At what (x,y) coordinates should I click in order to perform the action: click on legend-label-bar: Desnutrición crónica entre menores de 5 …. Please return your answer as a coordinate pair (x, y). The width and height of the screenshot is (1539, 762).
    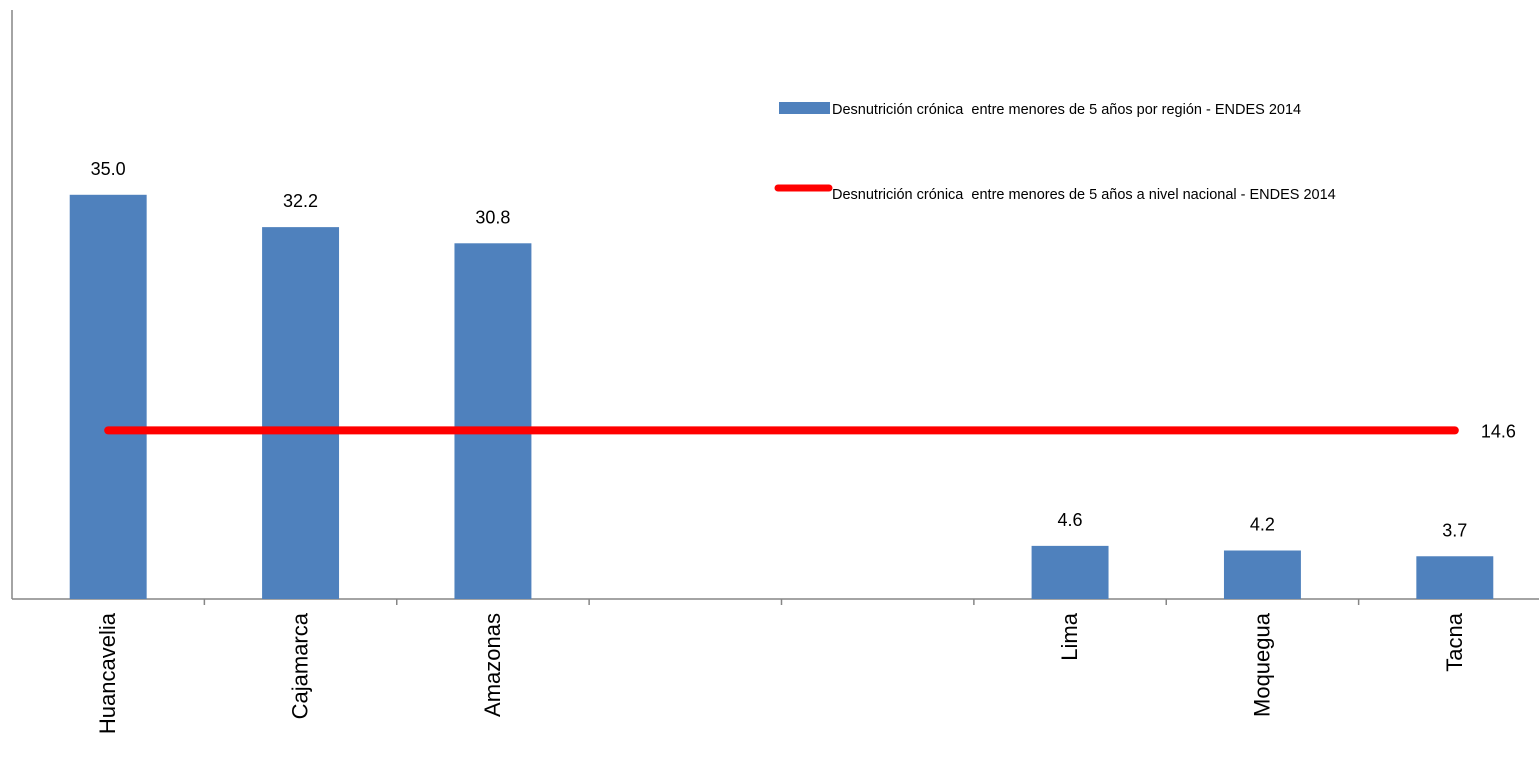
    Looking at the image, I should click on (1066, 110).